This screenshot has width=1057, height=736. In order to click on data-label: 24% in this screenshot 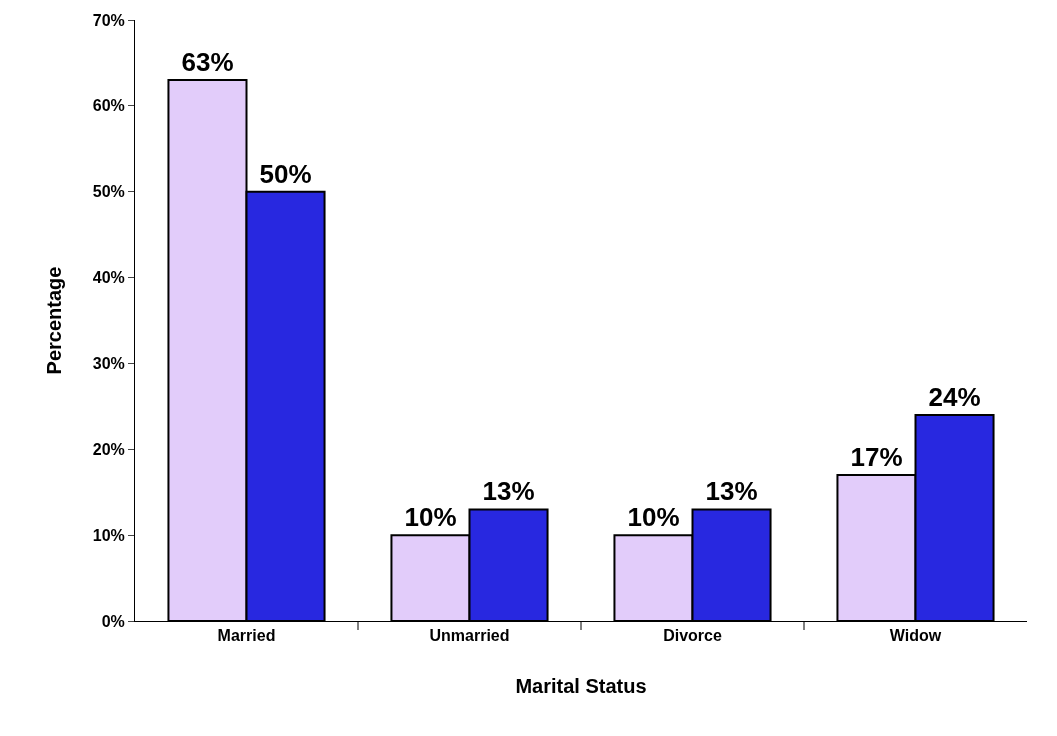, I will do `click(954, 396)`.